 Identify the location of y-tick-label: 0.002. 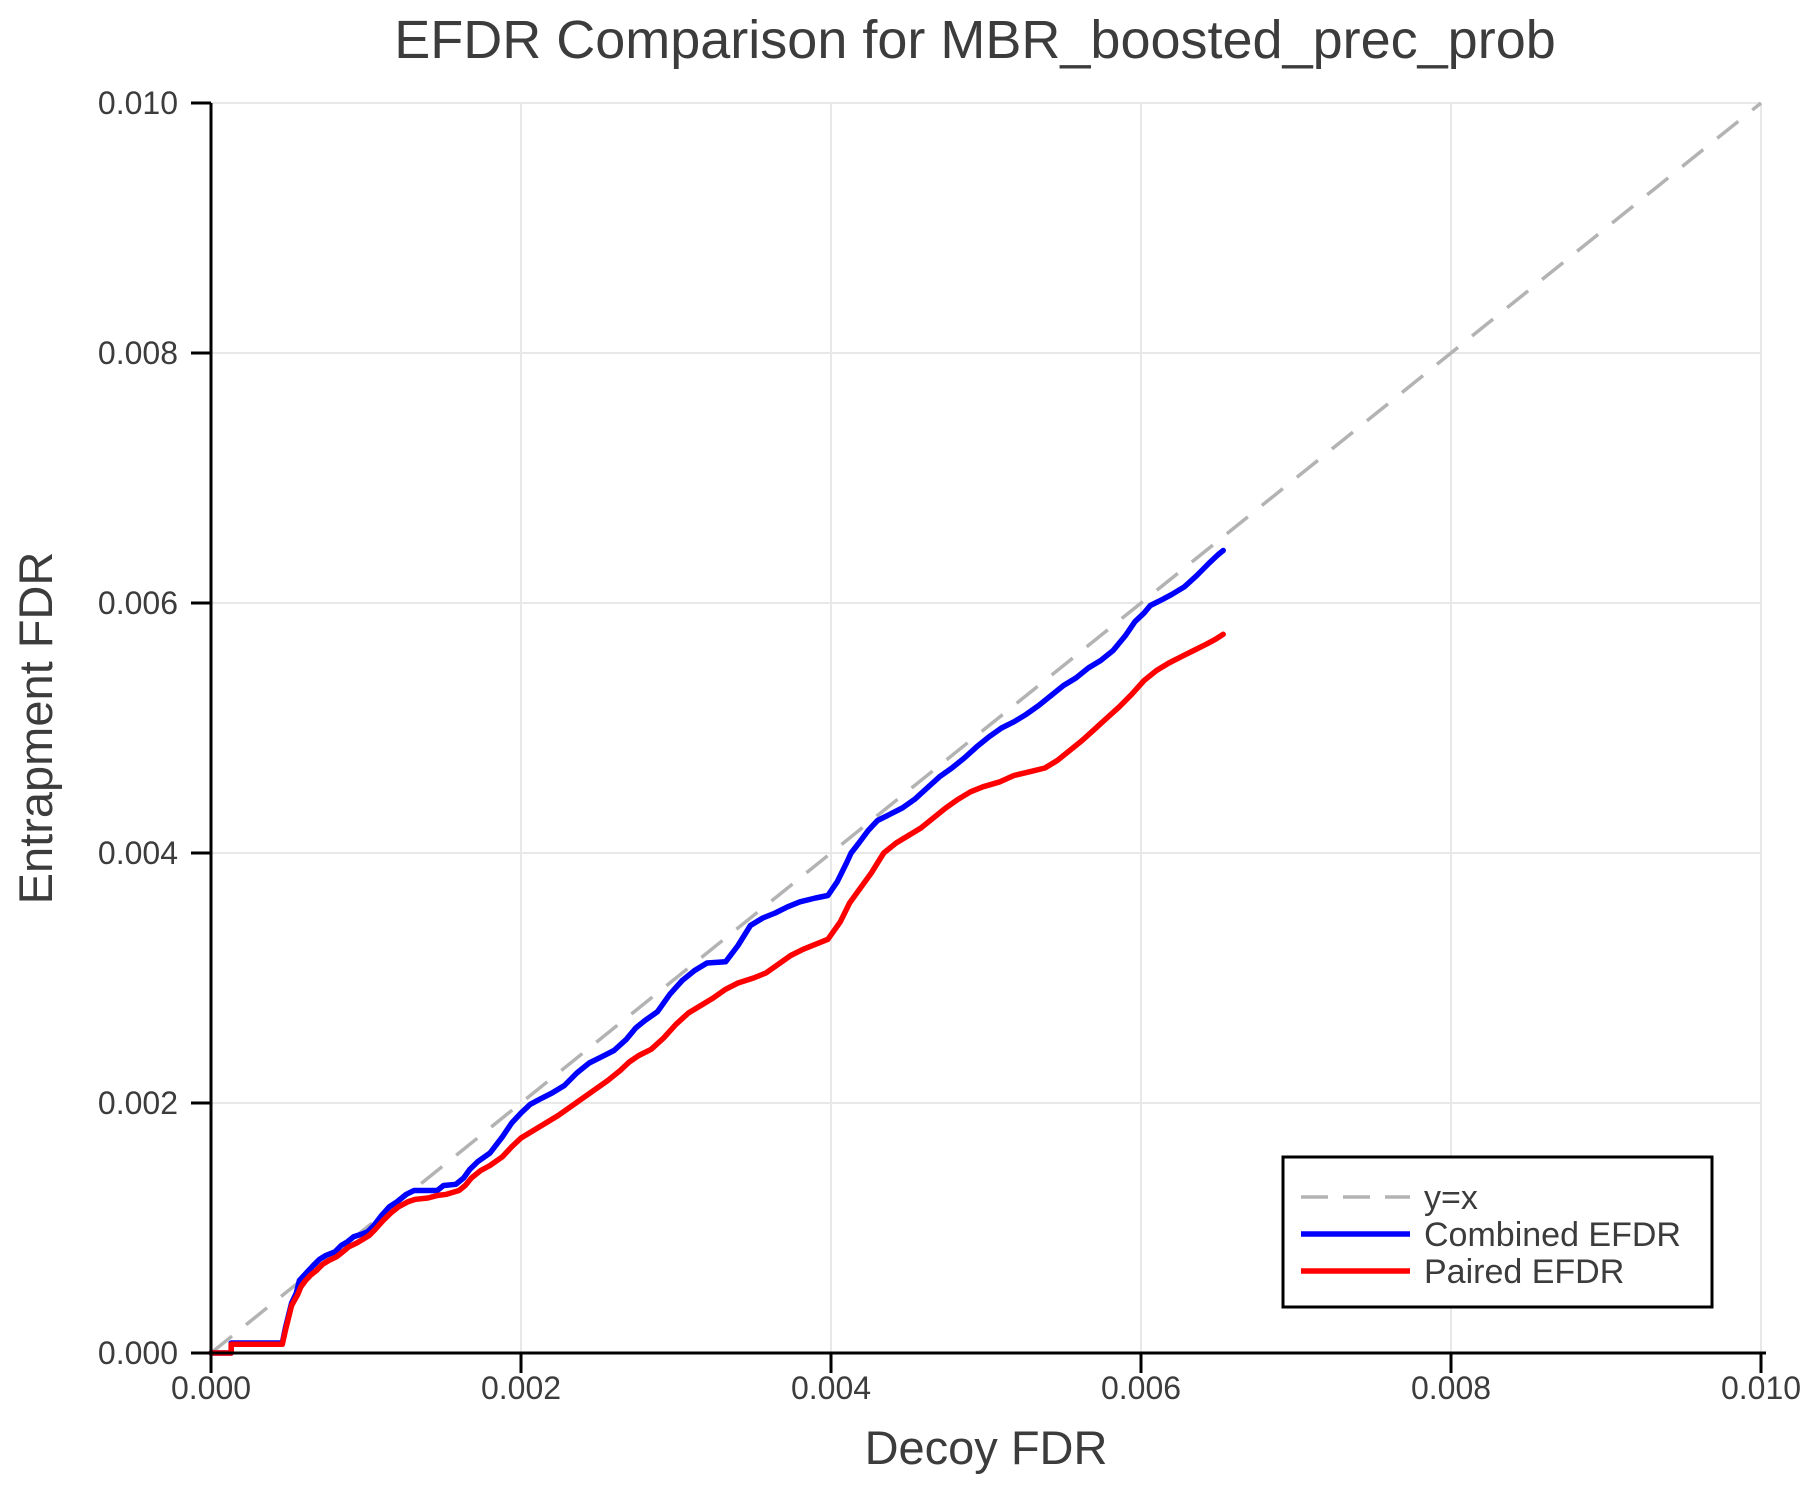
(138, 1103).